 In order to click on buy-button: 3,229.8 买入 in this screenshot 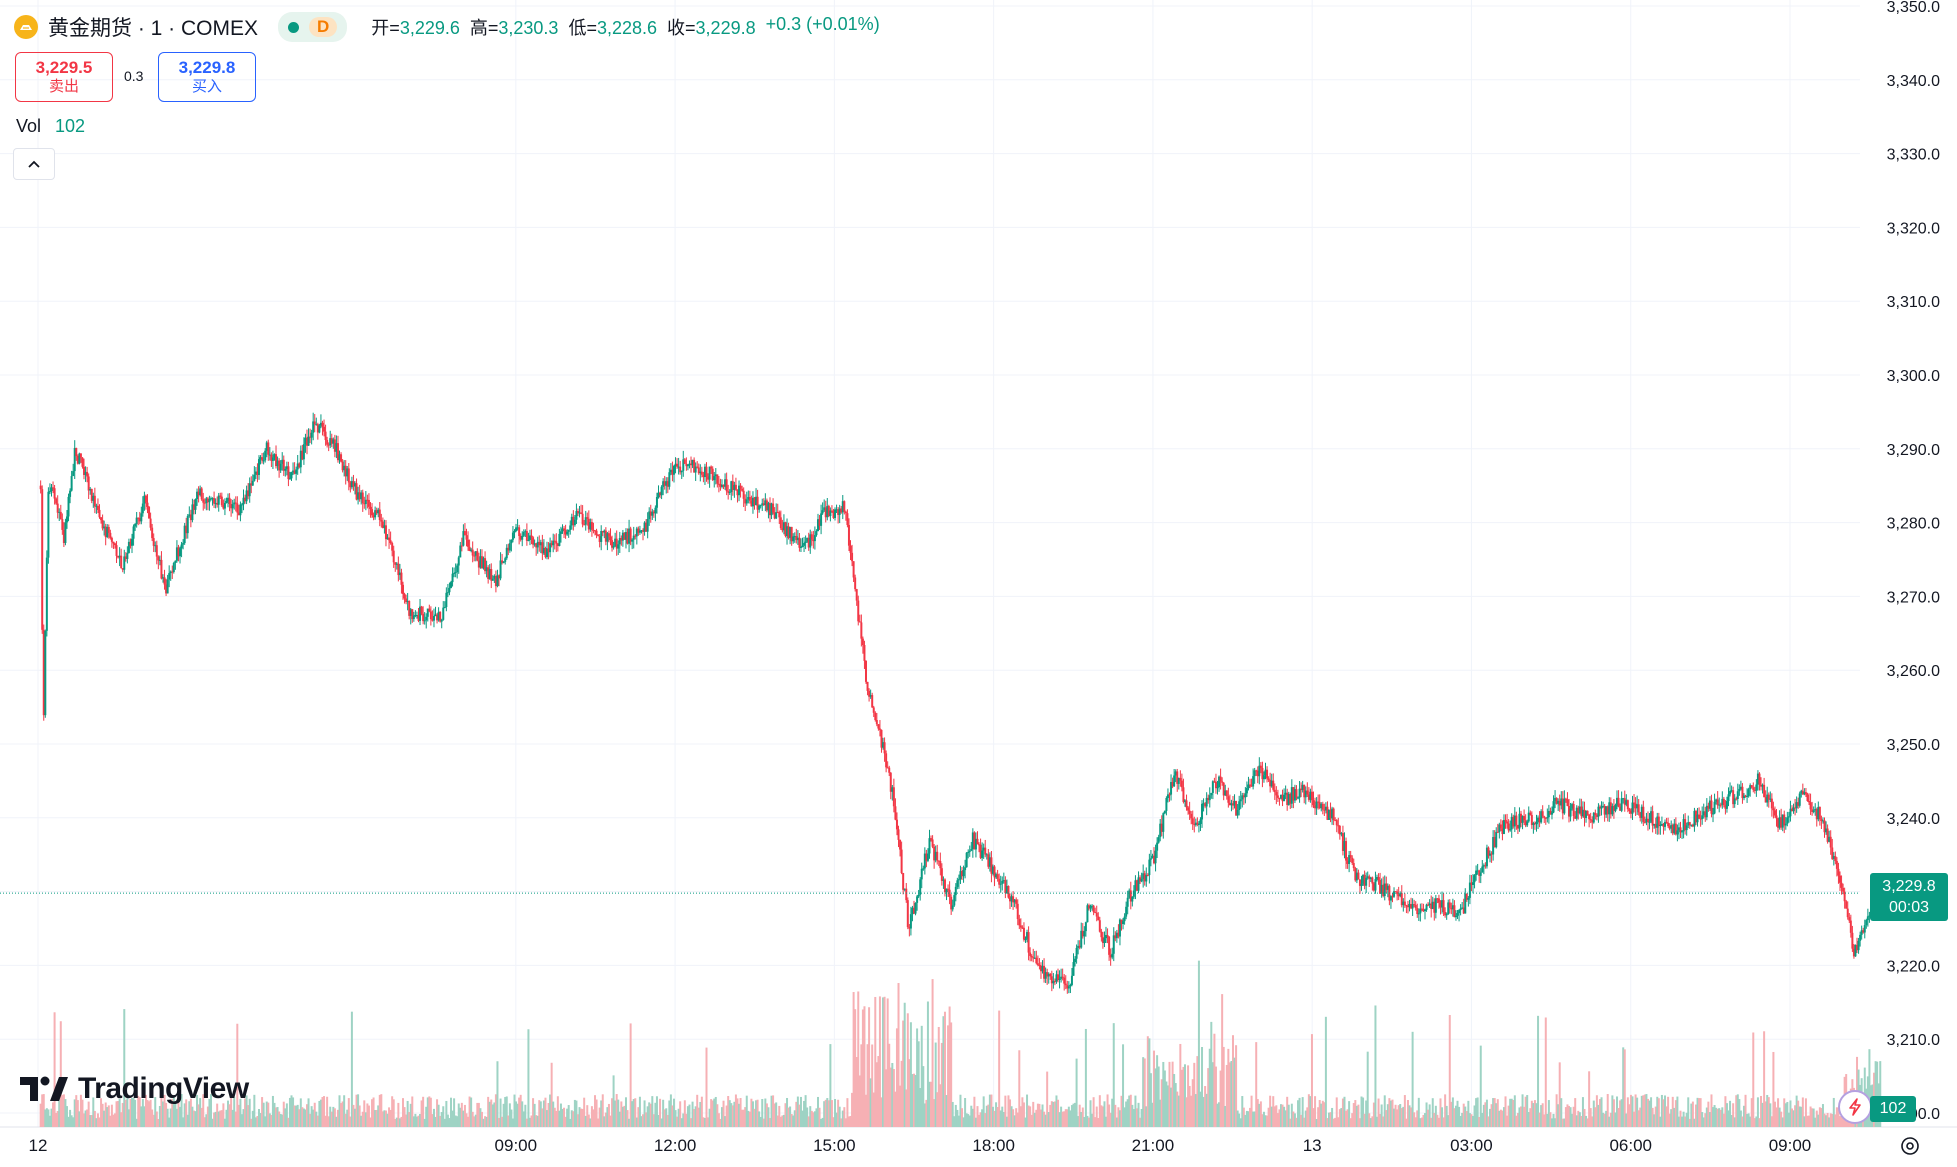, I will do `click(207, 77)`.